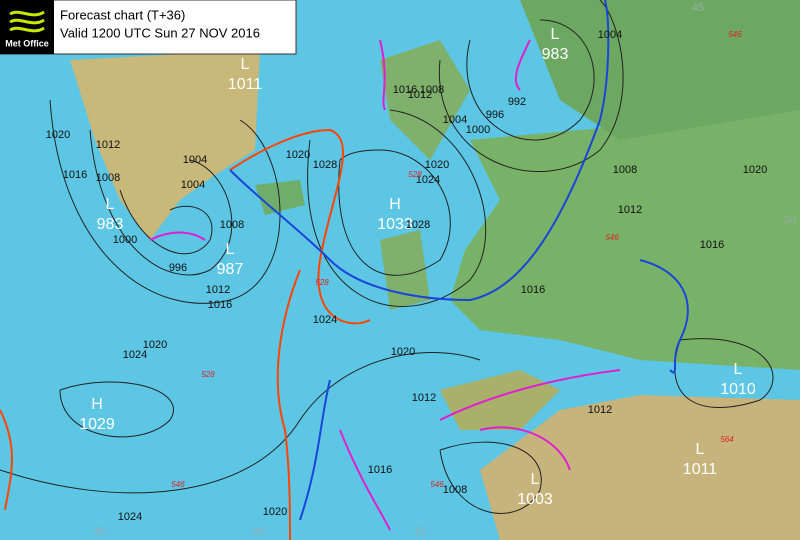 This screenshot has height=540, width=800. What do you see at coordinates (405, 270) in the screenshot?
I see `british-isles` at bounding box center [405, 270].